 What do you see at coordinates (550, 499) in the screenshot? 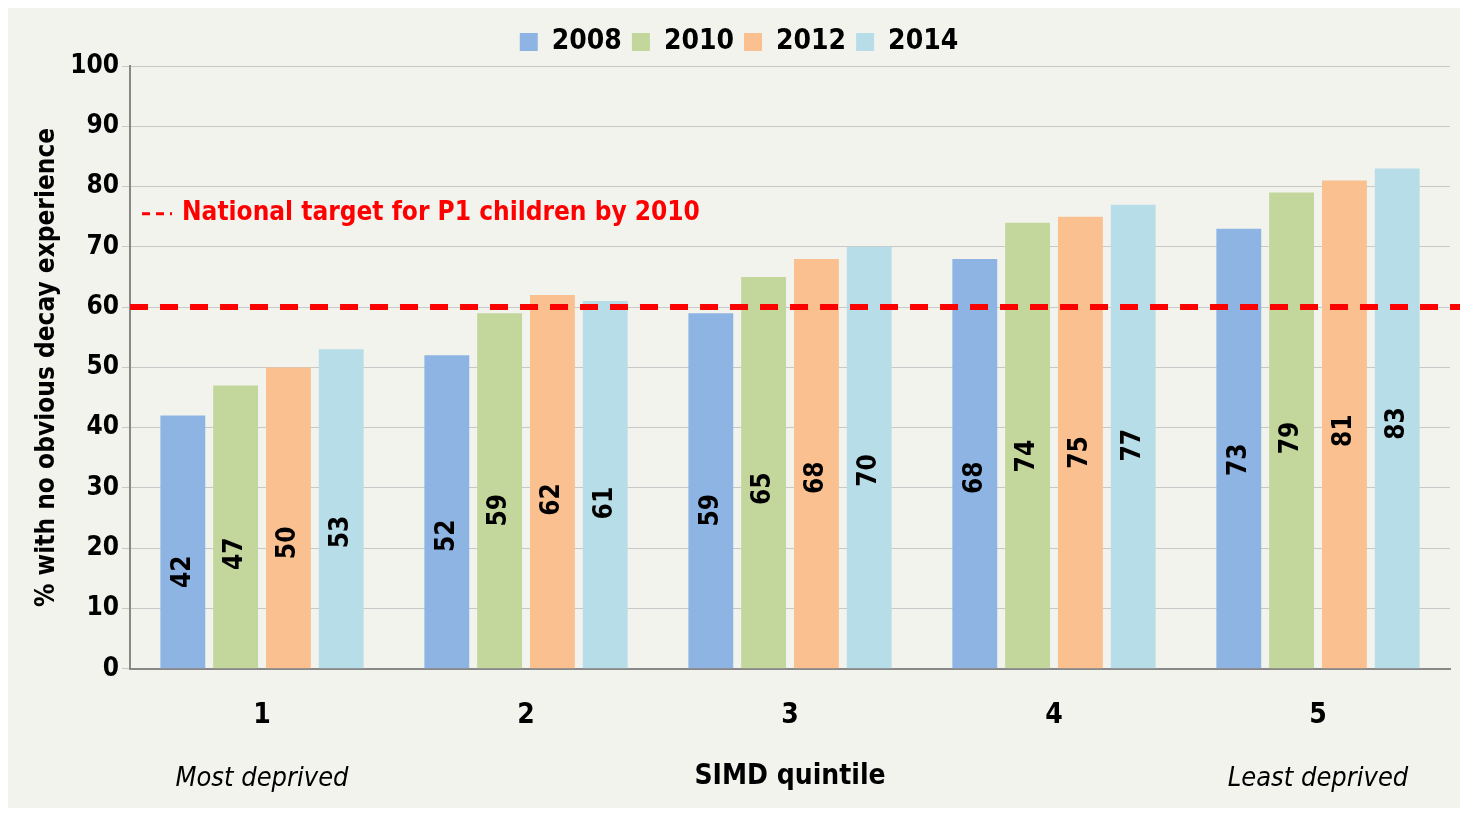
I see `data-label: 62` at bounding box center [550, 499].